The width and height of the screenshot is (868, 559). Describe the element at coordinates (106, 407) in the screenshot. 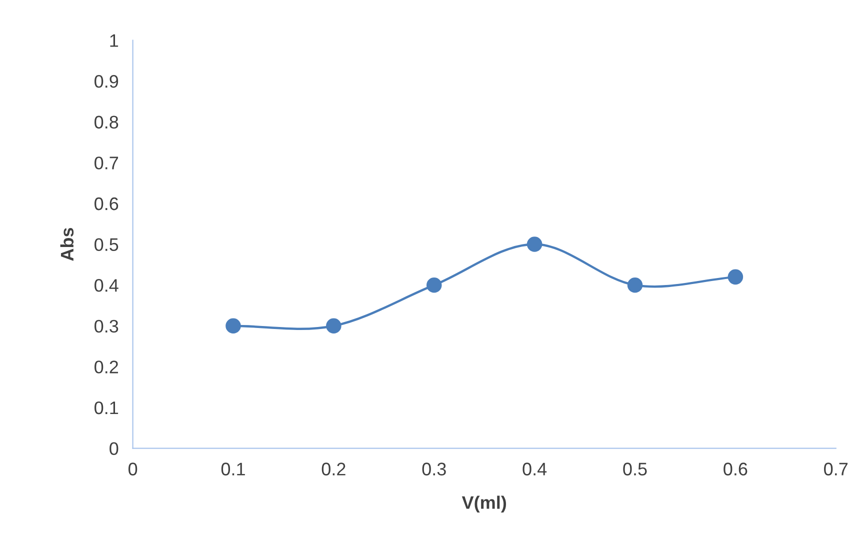

I see `y-tick-label: 0.1` at that location.